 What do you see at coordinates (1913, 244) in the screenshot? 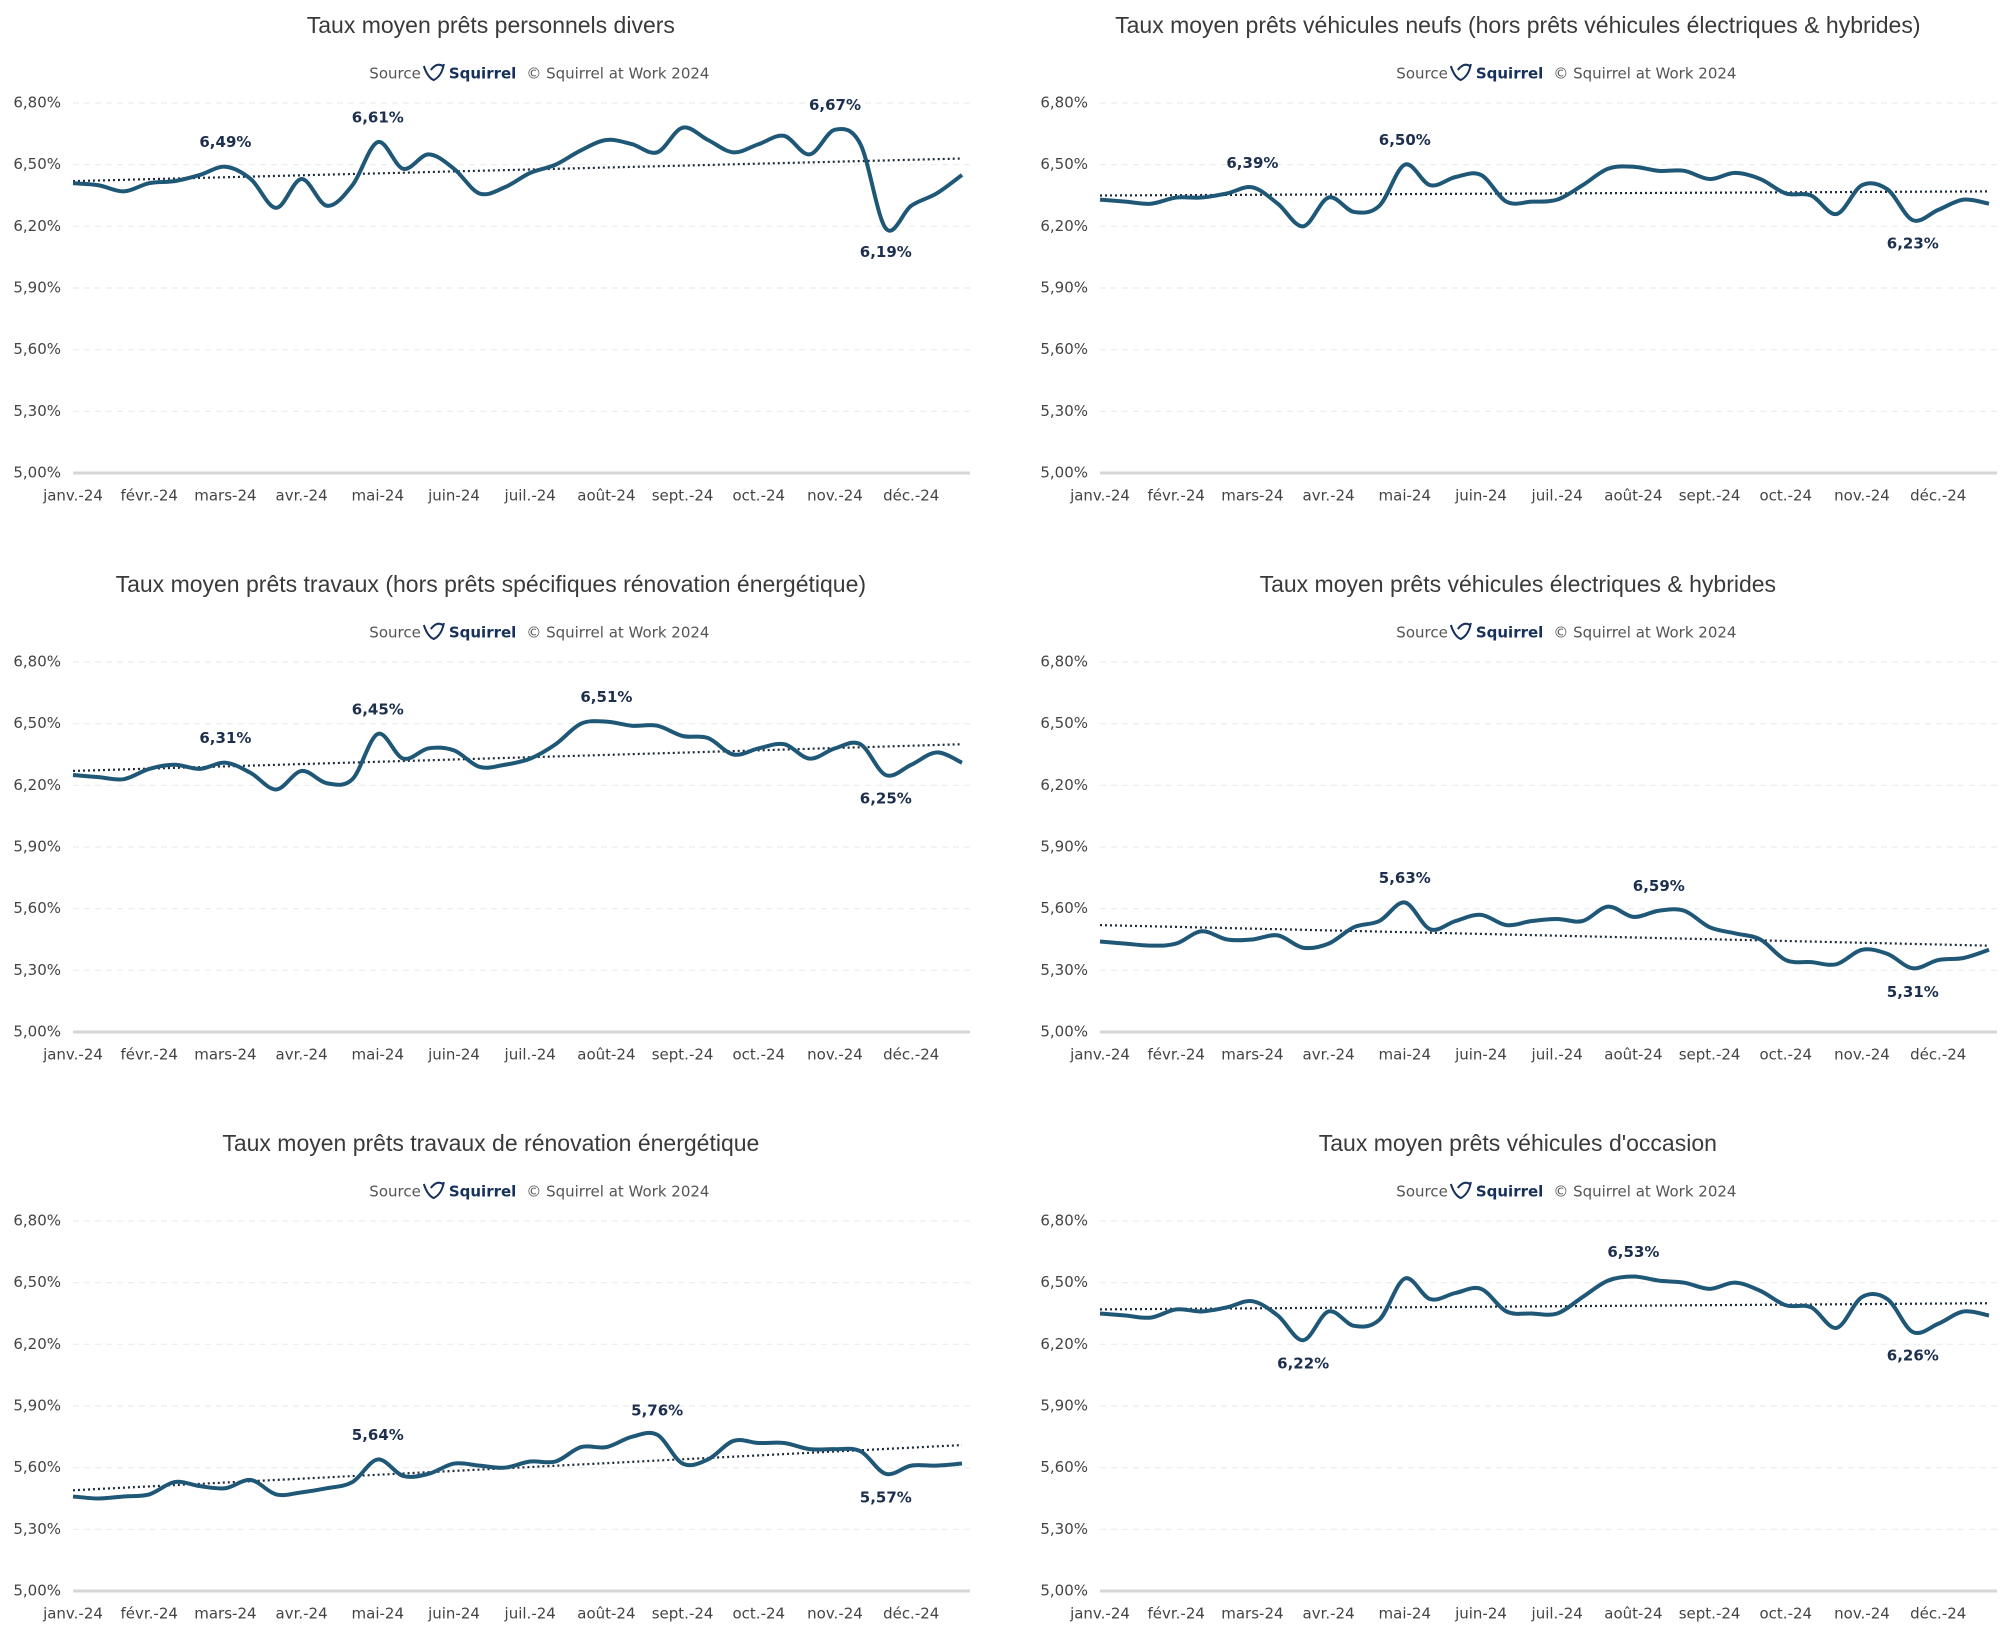
I see `value-label: 6,23%` at bounding box center [1913, 244].